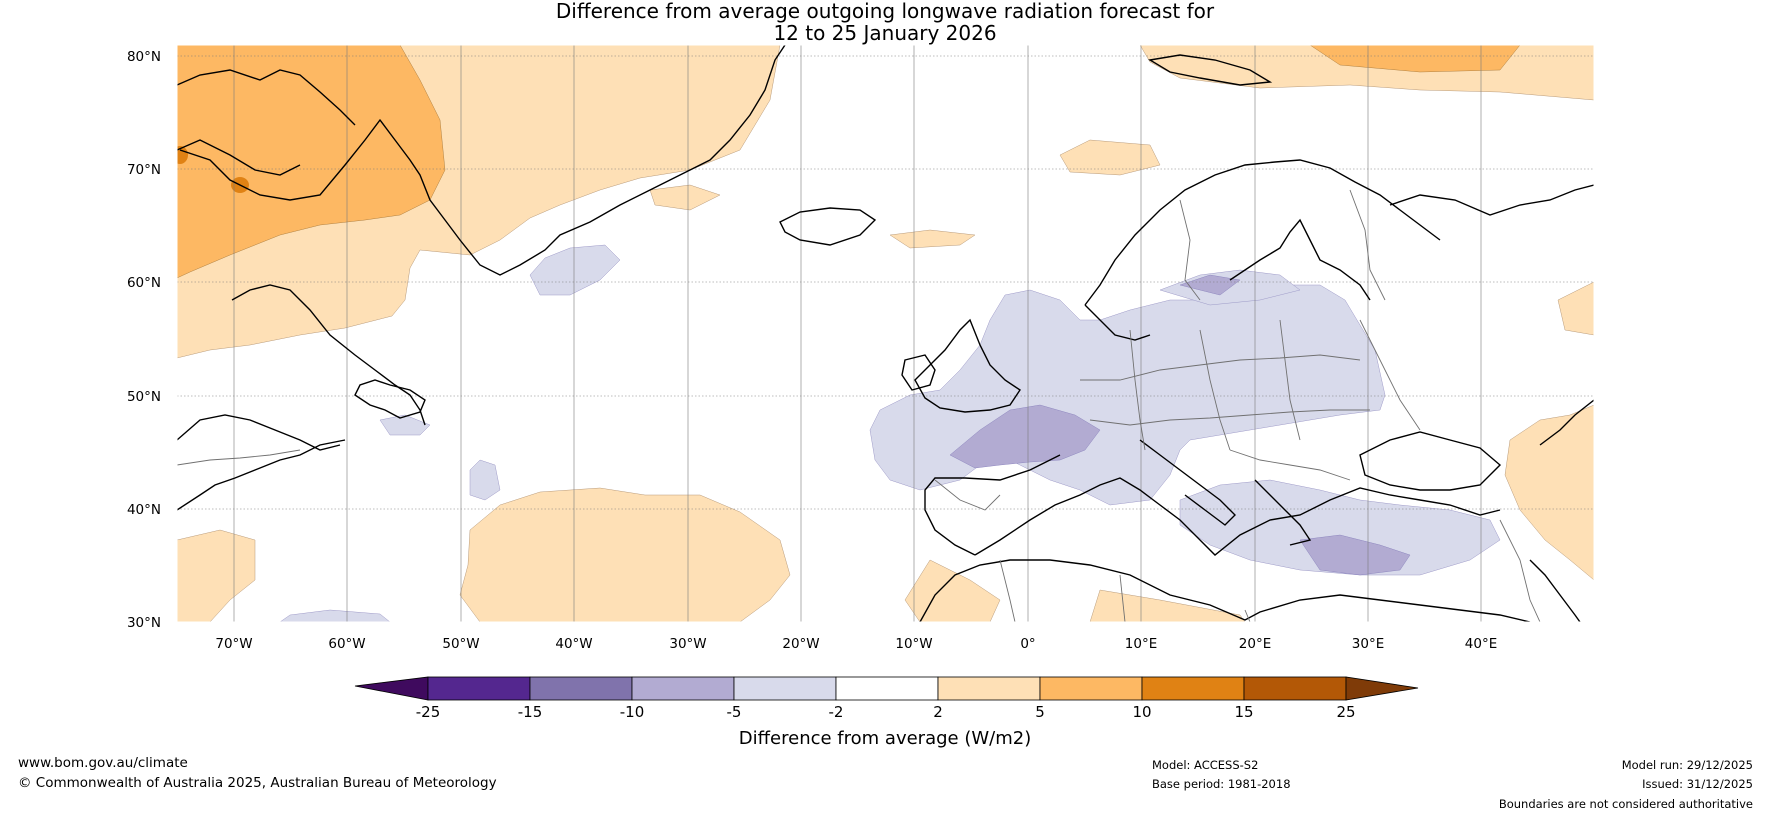  I want to click on lon-label: 70°W, so click(233, 644).